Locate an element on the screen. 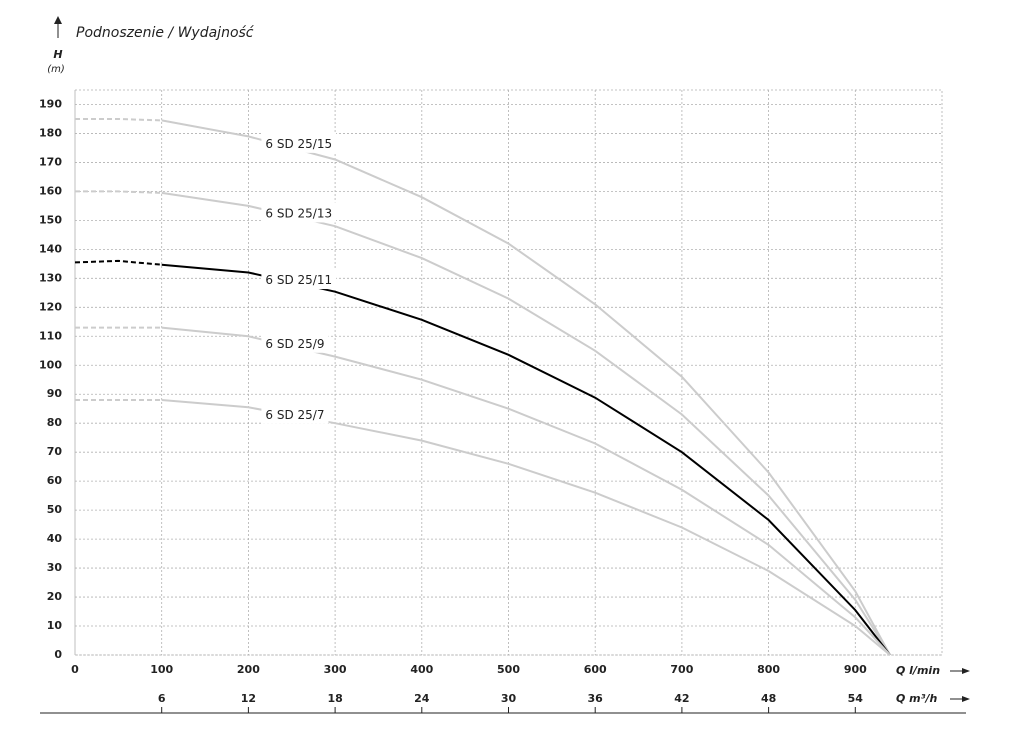  y-tick-label: 30 is located at coordinates (55, 567).